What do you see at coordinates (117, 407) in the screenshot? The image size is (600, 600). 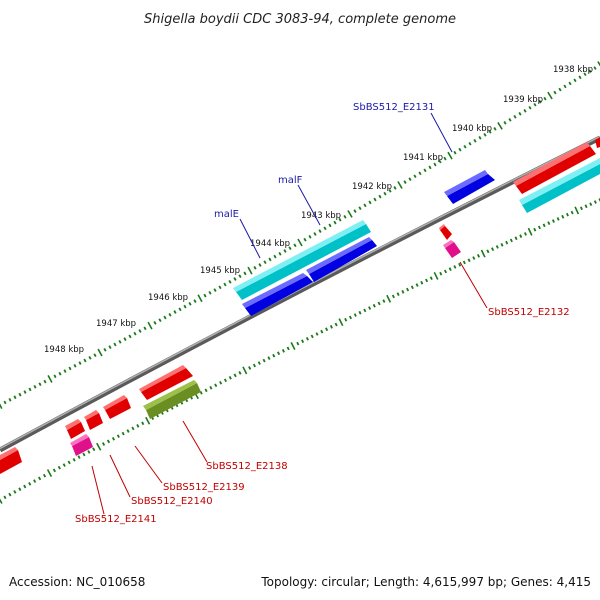 I see `gene-e2139` at bounding box center [117, 407].